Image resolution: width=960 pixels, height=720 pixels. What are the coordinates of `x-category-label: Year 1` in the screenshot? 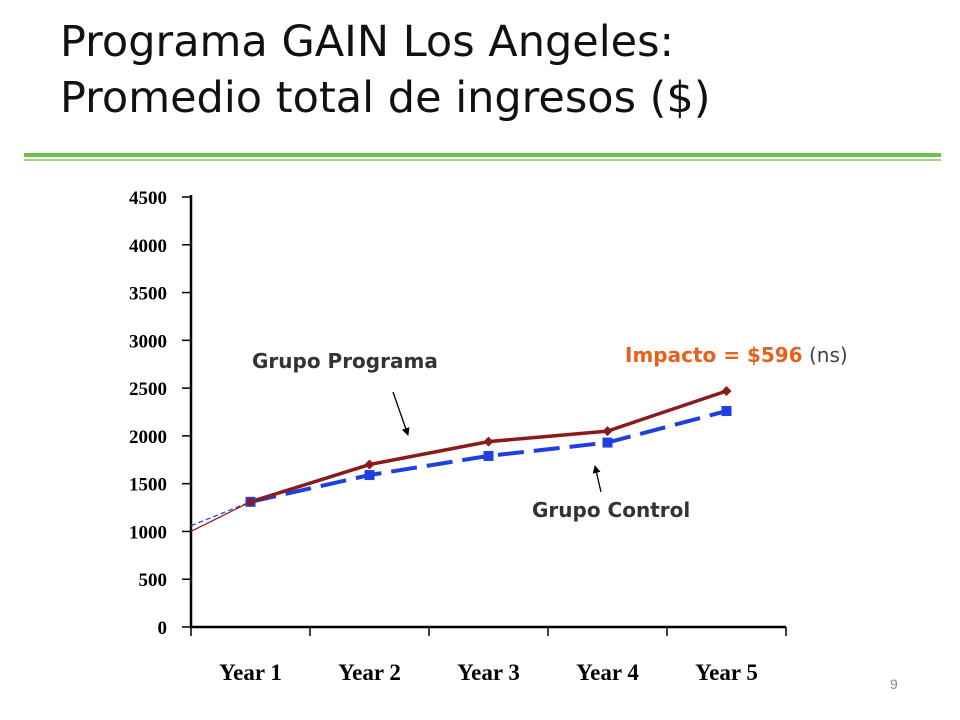 It's located at (250, 672).